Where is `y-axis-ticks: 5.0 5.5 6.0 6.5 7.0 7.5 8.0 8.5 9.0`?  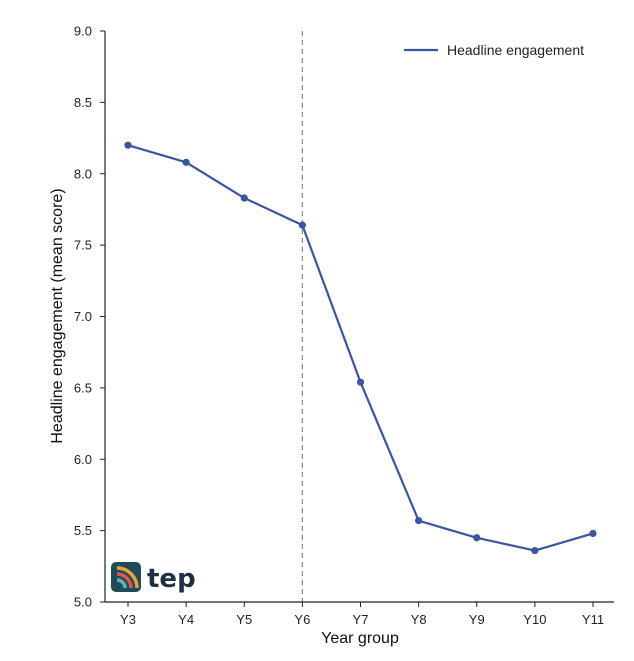 y-axis-ticks: 5.0 5.5 6.0 6.5 7.0 7.5 8.0 8.5 9.0 is located at coordinates (89, 317).